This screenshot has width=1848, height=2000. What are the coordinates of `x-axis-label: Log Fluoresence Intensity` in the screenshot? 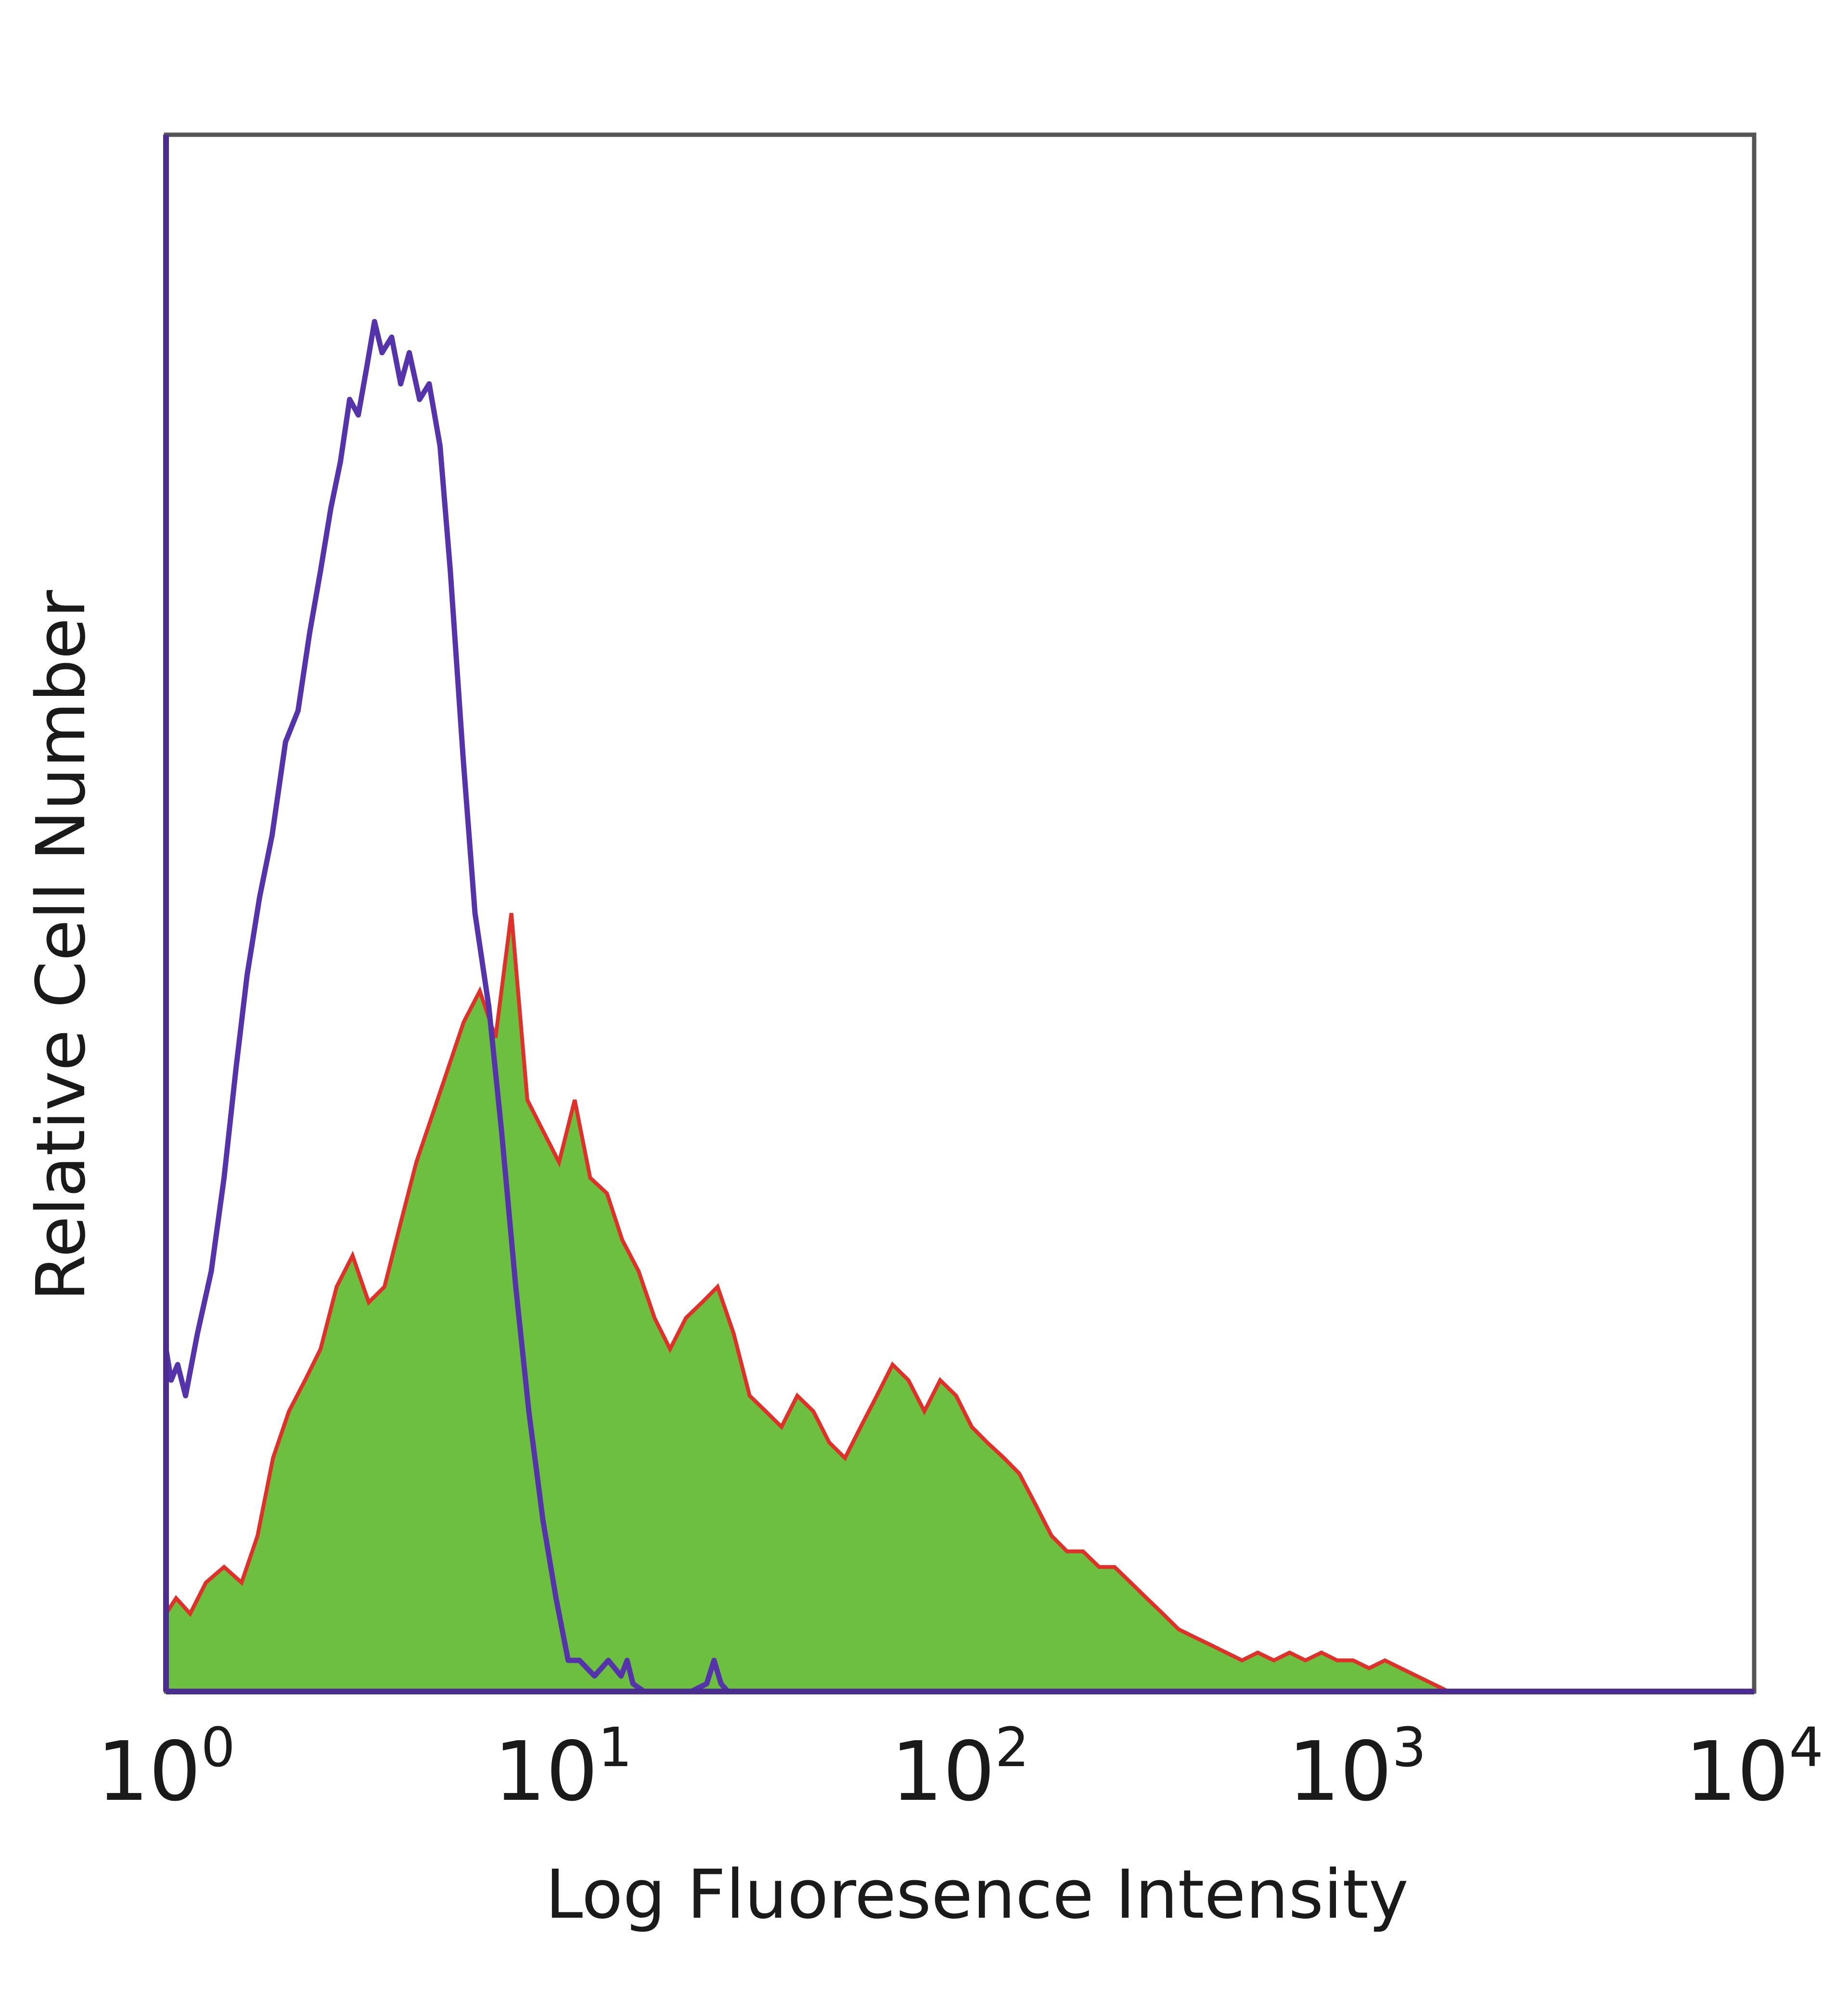 It's located at (977, 1895).